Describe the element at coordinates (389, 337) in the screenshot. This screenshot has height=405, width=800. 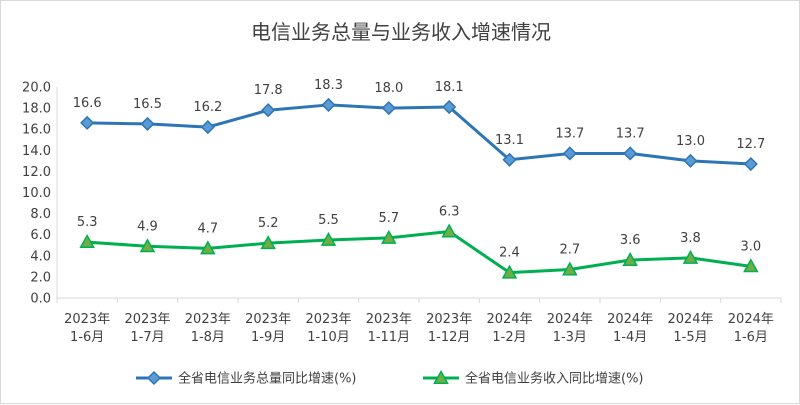
I see `x-tick-label-line: 1-11月` at that location.